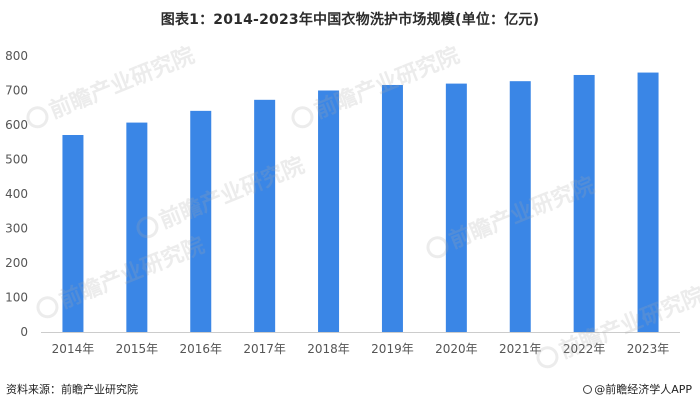 This screenshot has height=403, width=700. I want to click on x-tick-label: 2021年, so click(520, 349).